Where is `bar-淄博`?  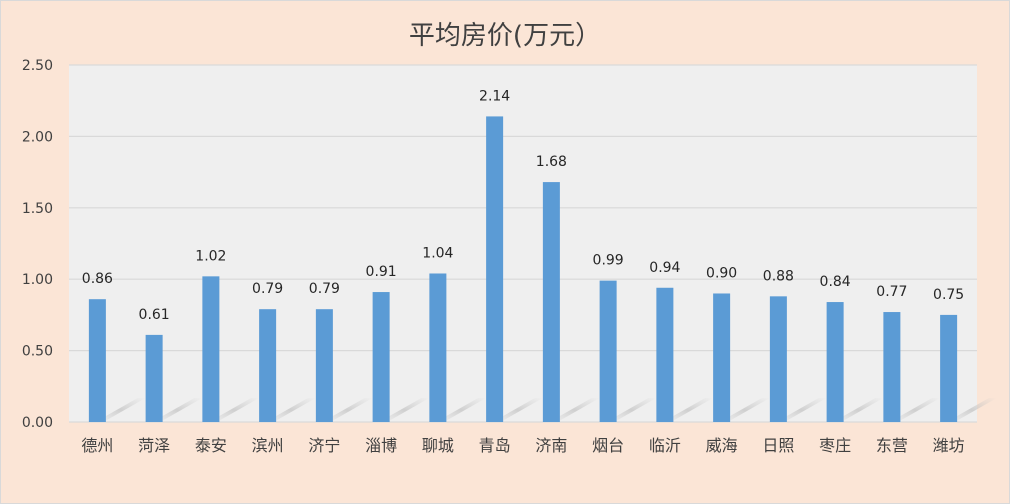 bar-淄博 is located at coordinates (381, 357).